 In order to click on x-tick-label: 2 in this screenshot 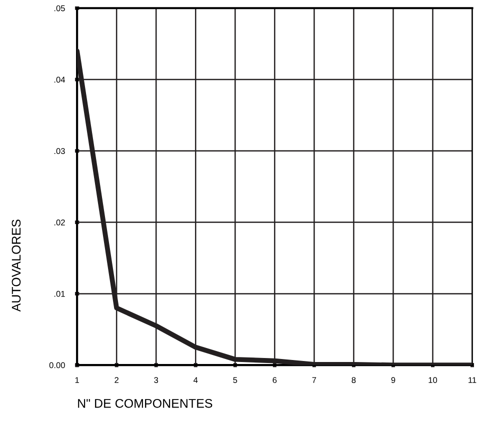, I will do `click(116, 380)`.